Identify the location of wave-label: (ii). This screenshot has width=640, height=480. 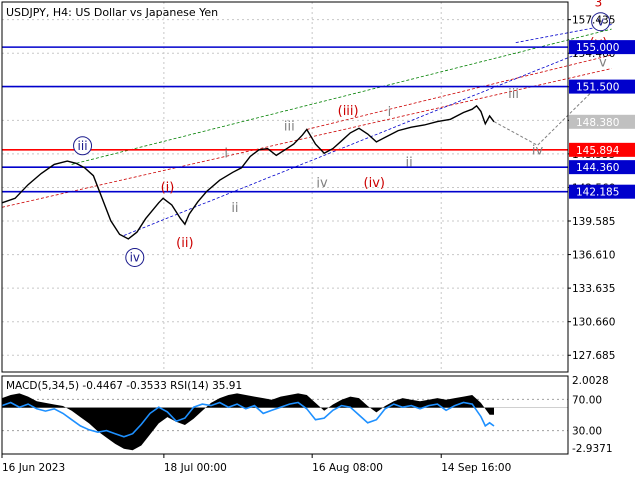
(184, 243).